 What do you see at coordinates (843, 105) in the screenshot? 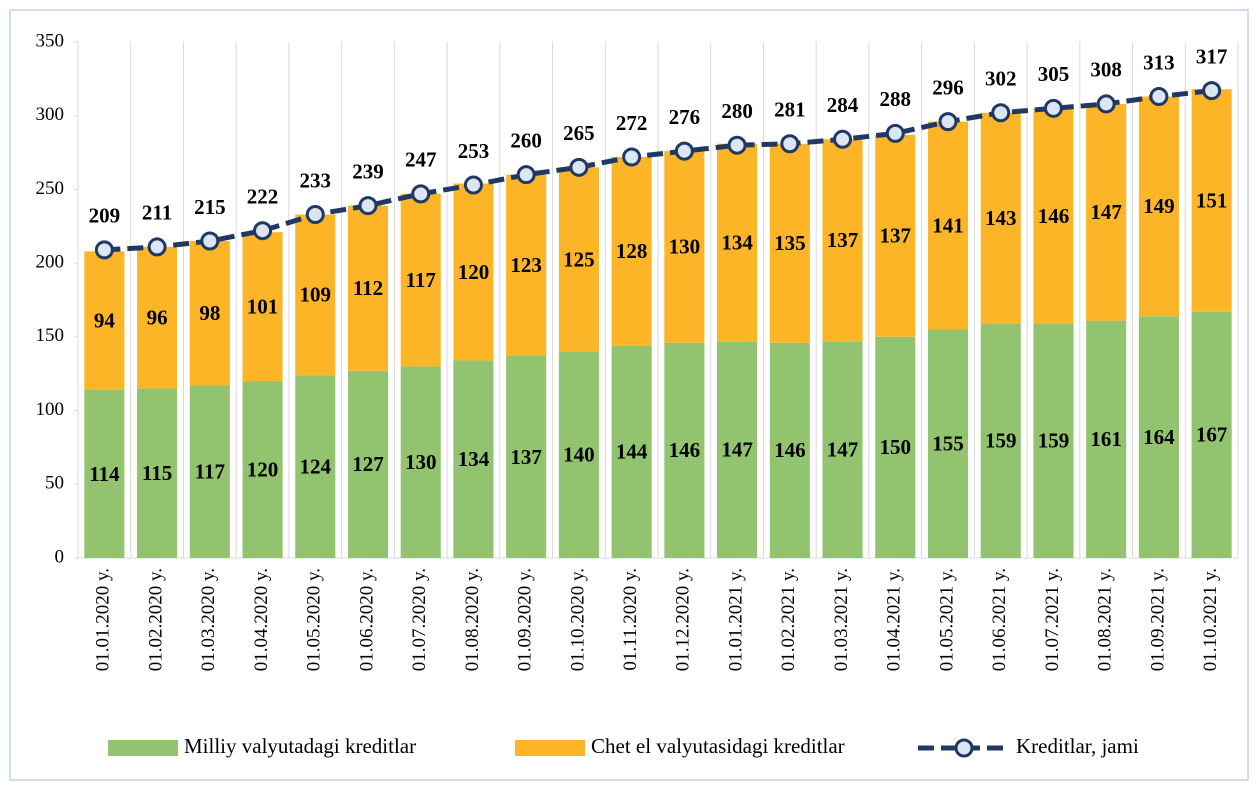
I see `total-label: 284` at bounding box center [843, 105].